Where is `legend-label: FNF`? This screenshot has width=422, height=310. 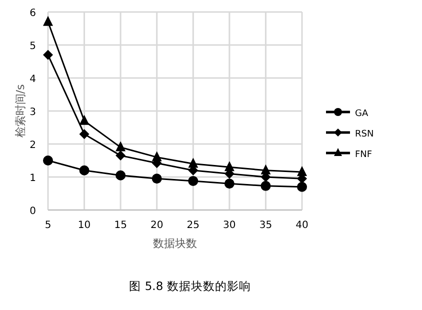 legend-label: FNF is located at coordinates (363, 155).